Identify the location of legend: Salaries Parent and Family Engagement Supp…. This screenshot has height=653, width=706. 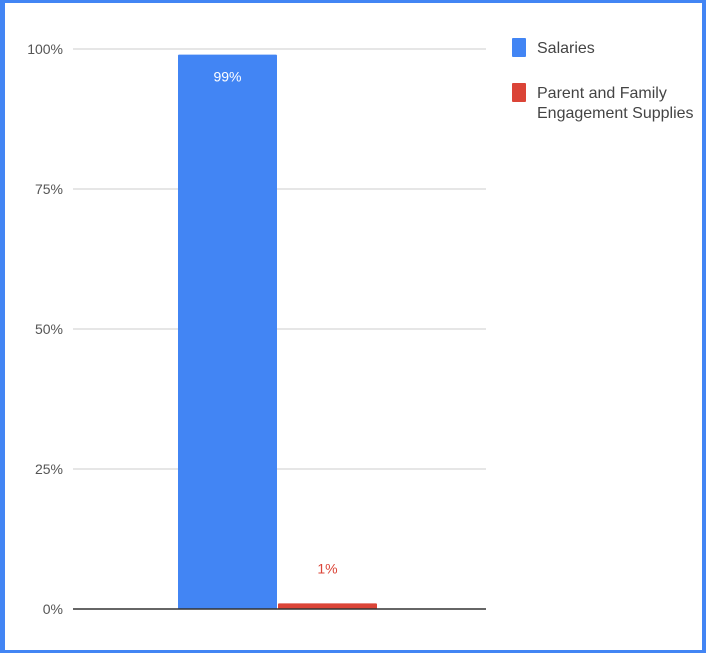
(603, 80).